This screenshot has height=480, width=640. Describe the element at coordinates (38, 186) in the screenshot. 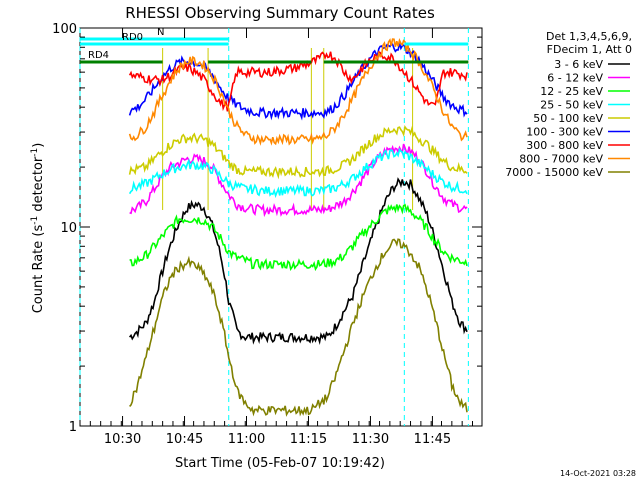

I see `y-axis-label-mid: detector` at that location.